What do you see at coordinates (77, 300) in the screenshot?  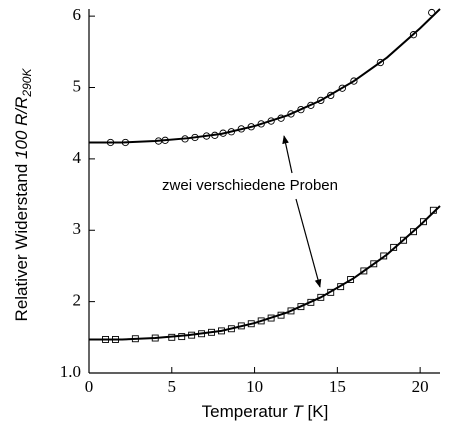 I see `y-tick-label: 2` at bounding box center [77, 300].